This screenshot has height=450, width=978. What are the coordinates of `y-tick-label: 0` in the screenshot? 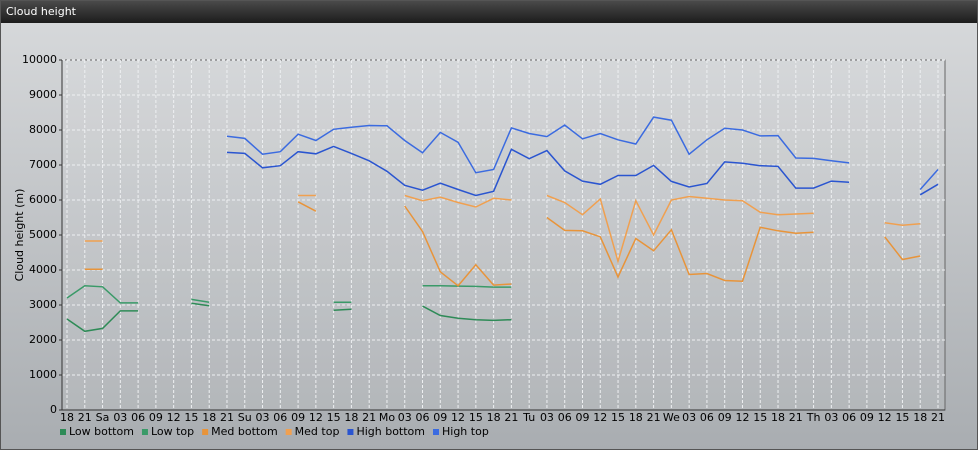 It's located at (53, 409).